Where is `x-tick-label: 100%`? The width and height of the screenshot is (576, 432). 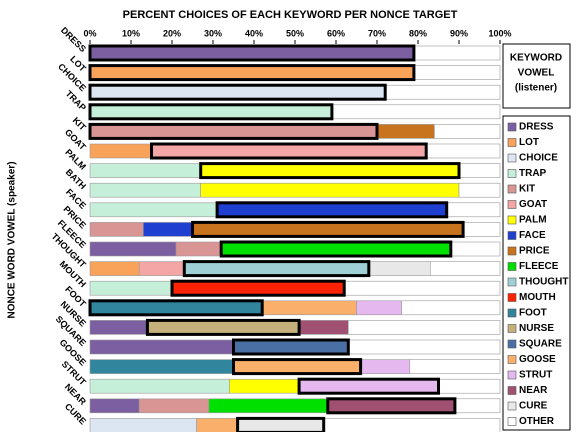 x-tick-label: 100% is located at coordinates (499, 33).